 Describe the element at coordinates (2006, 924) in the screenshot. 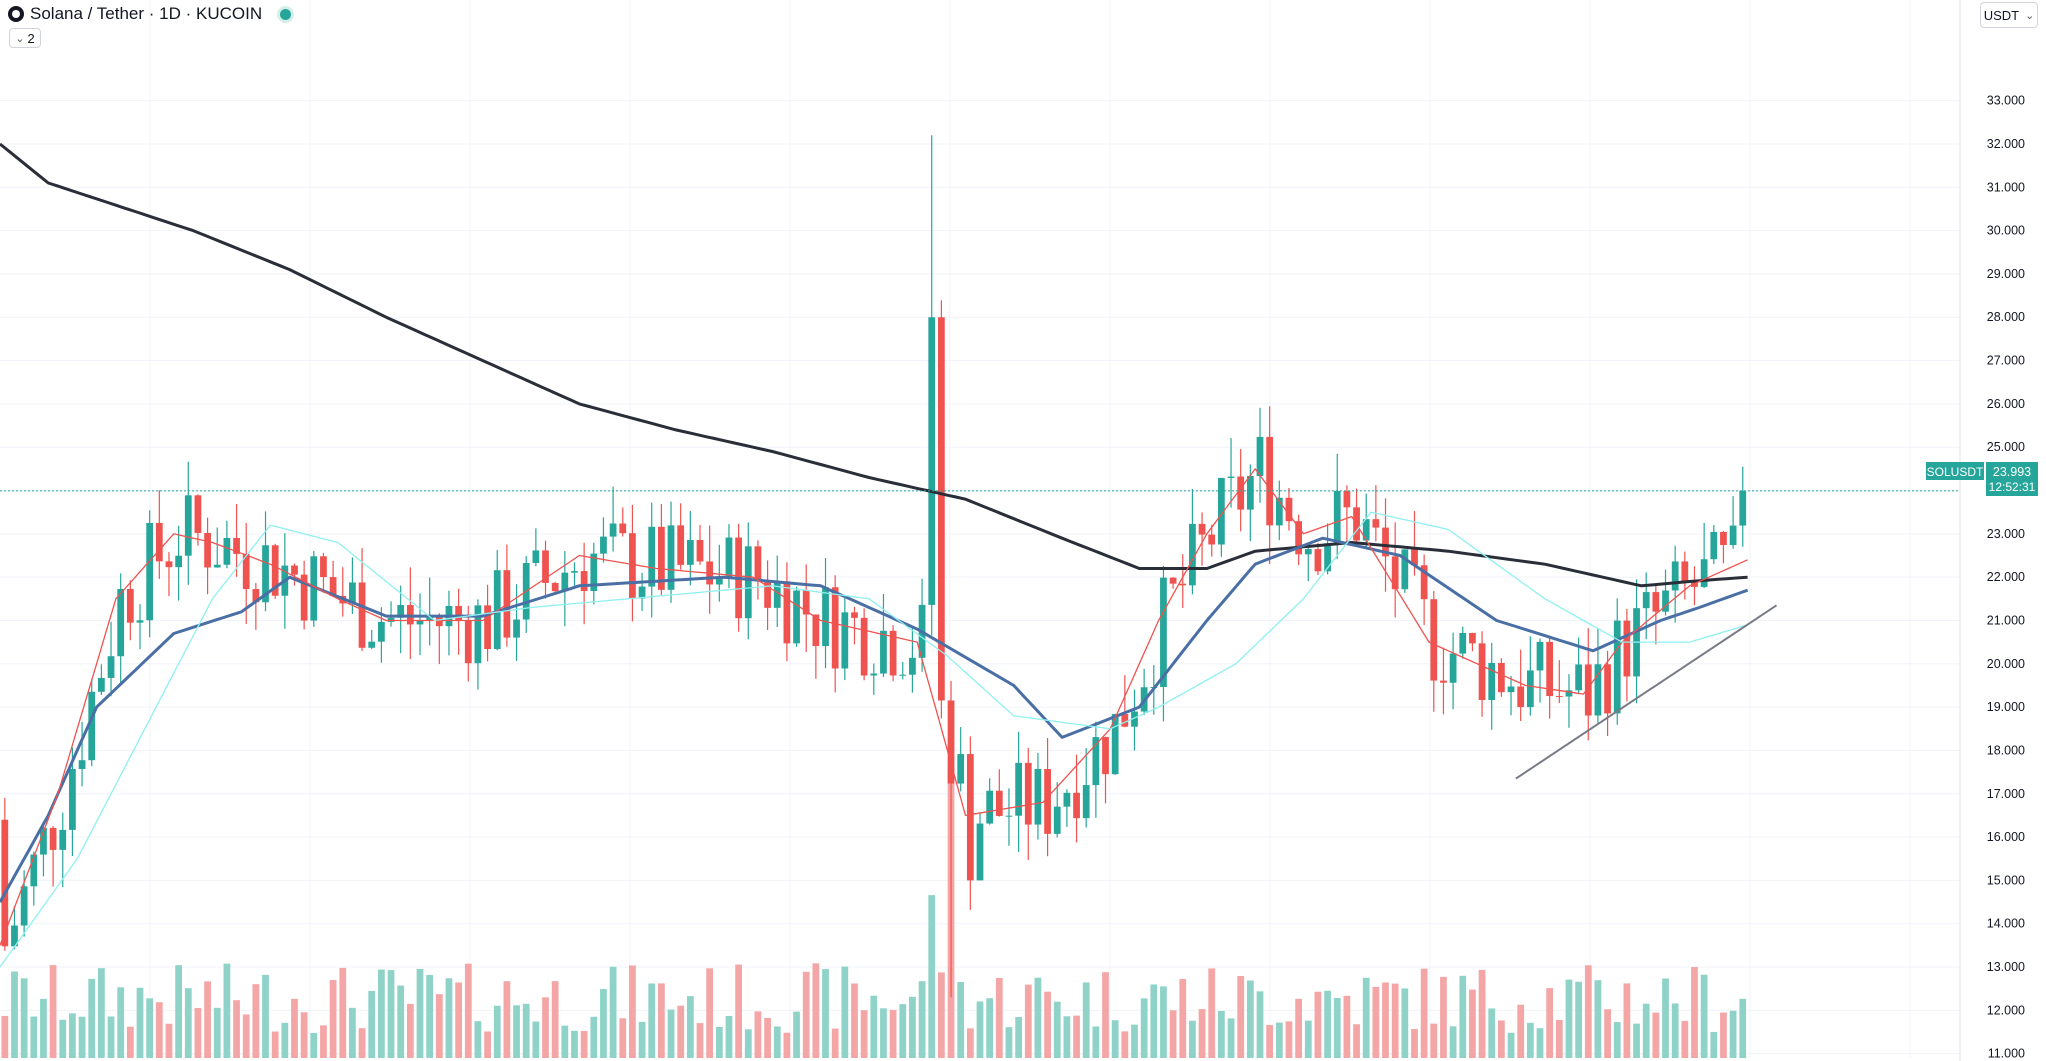

I see `y-tick-label: 14.000` at that location.